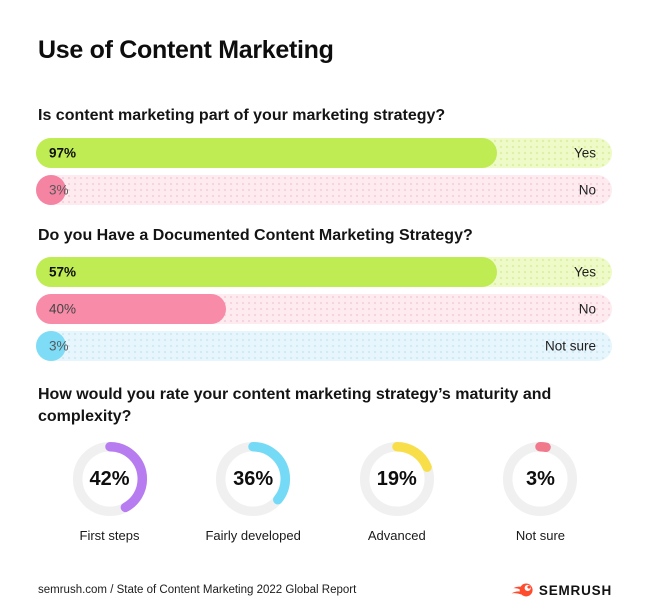  What do you see at coordinates (324, 171) in the screenshot?
I see `question-1-bars: 97% Yes 3% No` at bounding box center [324, 171].